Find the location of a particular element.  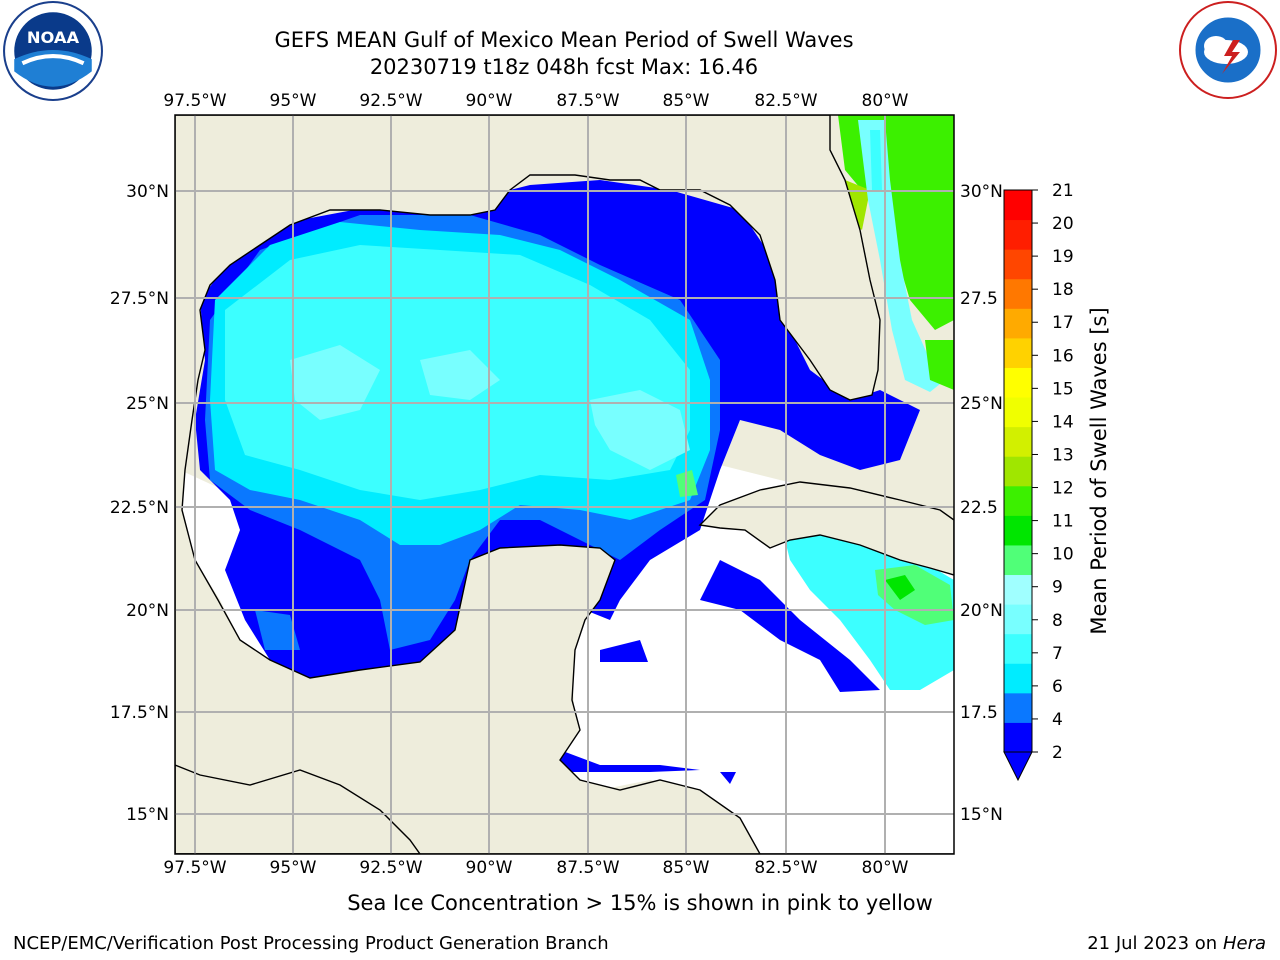

lon-label-bottom: 92.5°W is located at coordinates (390, 868).